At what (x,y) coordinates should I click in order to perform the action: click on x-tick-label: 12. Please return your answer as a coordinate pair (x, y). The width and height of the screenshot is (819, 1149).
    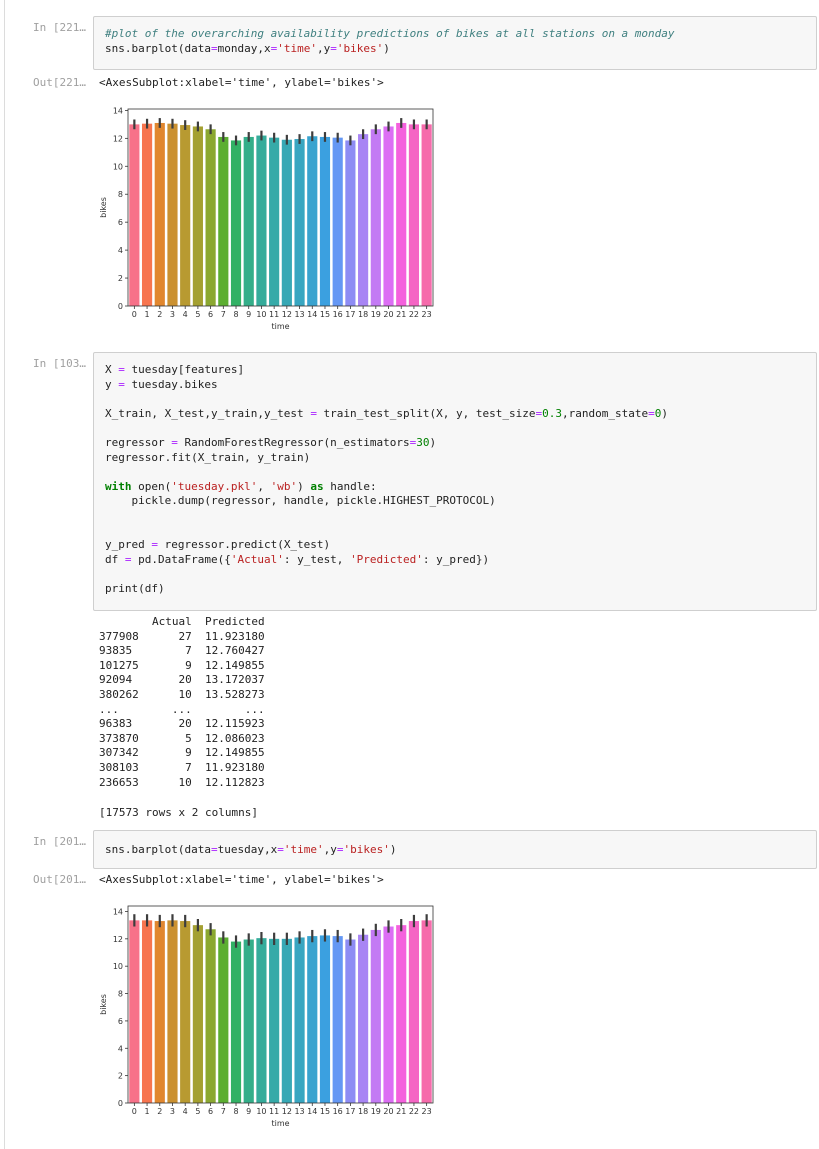
    Looking at the image, I should click on (287, 314).